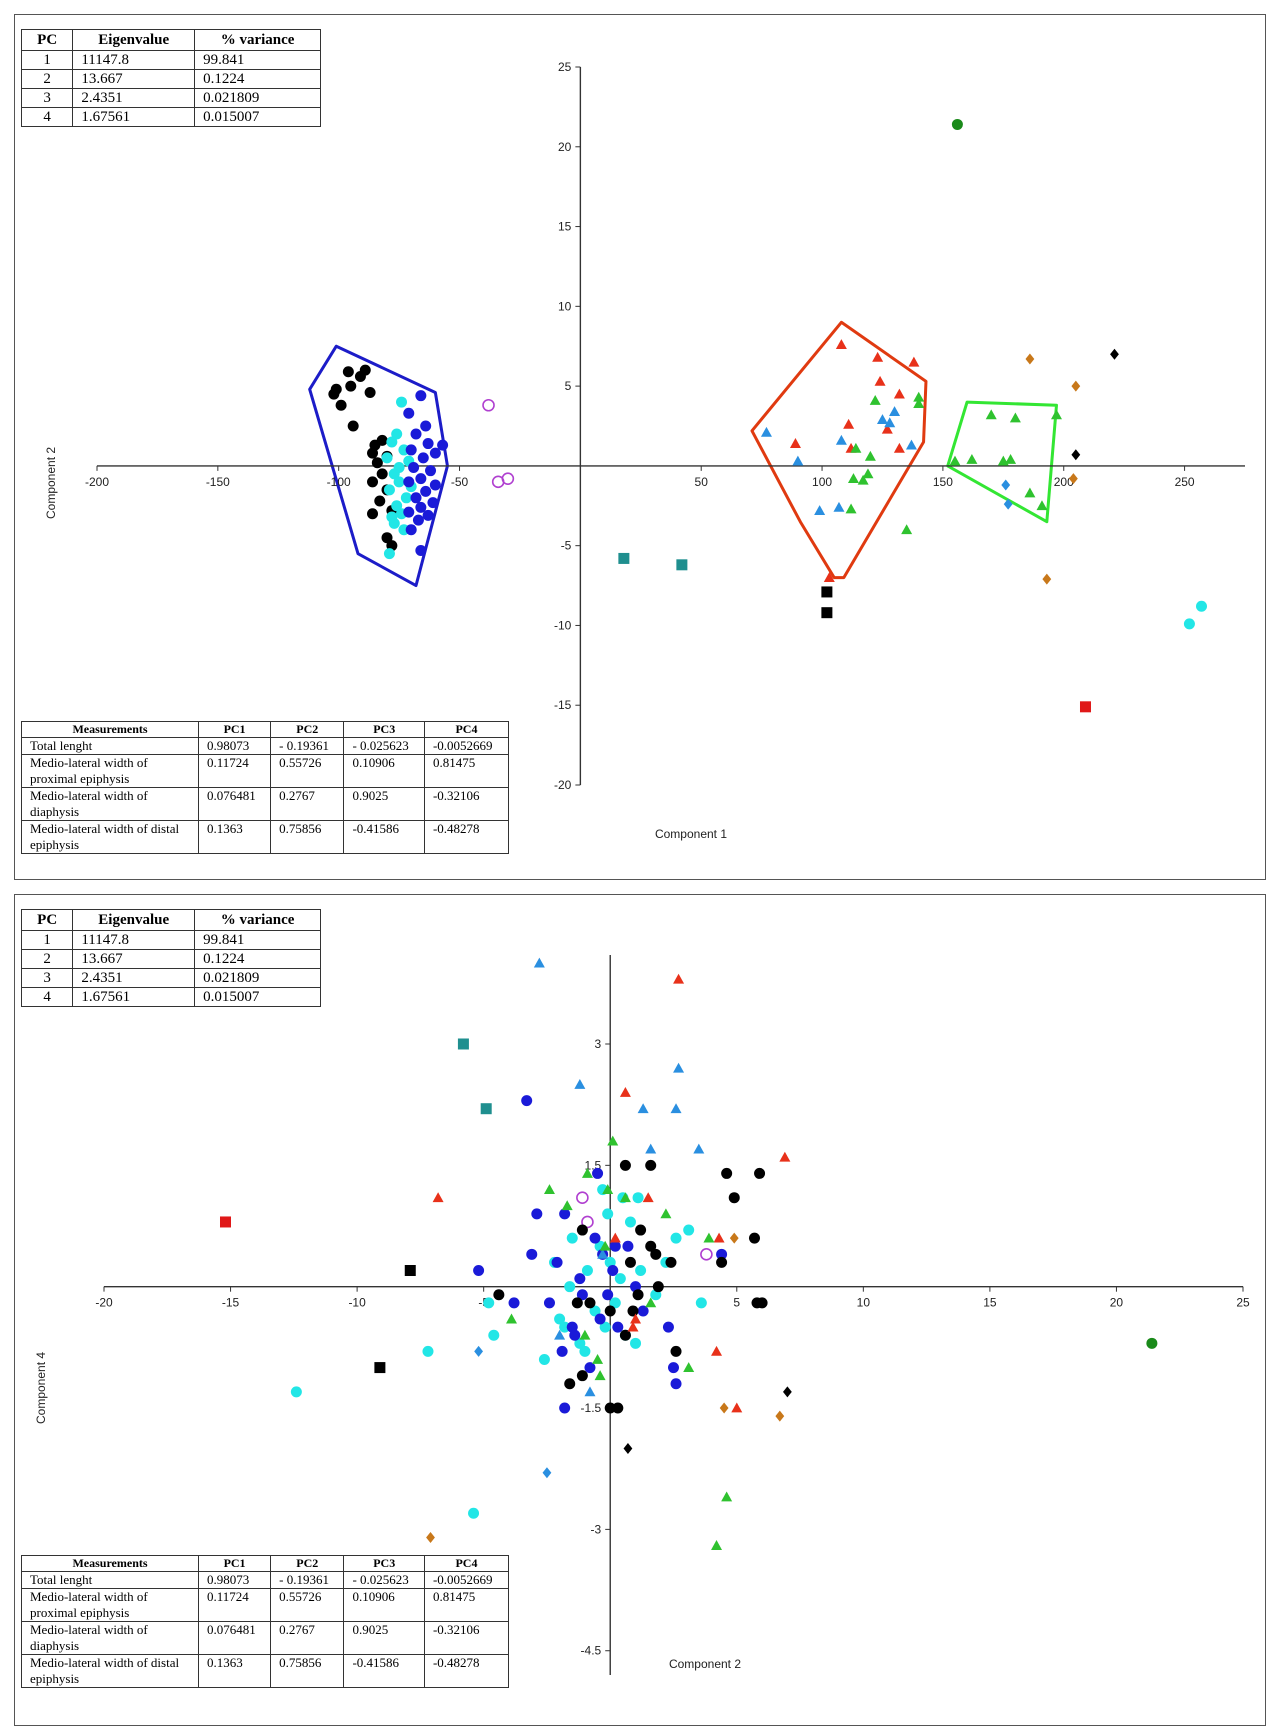 This screenshot has height=1735, width=1278. What do you see at coordinates (110, 804) in the screenshot?
I see `table-cell: Medio-lateral width of diaphysis` at bounding box center [110, 804].